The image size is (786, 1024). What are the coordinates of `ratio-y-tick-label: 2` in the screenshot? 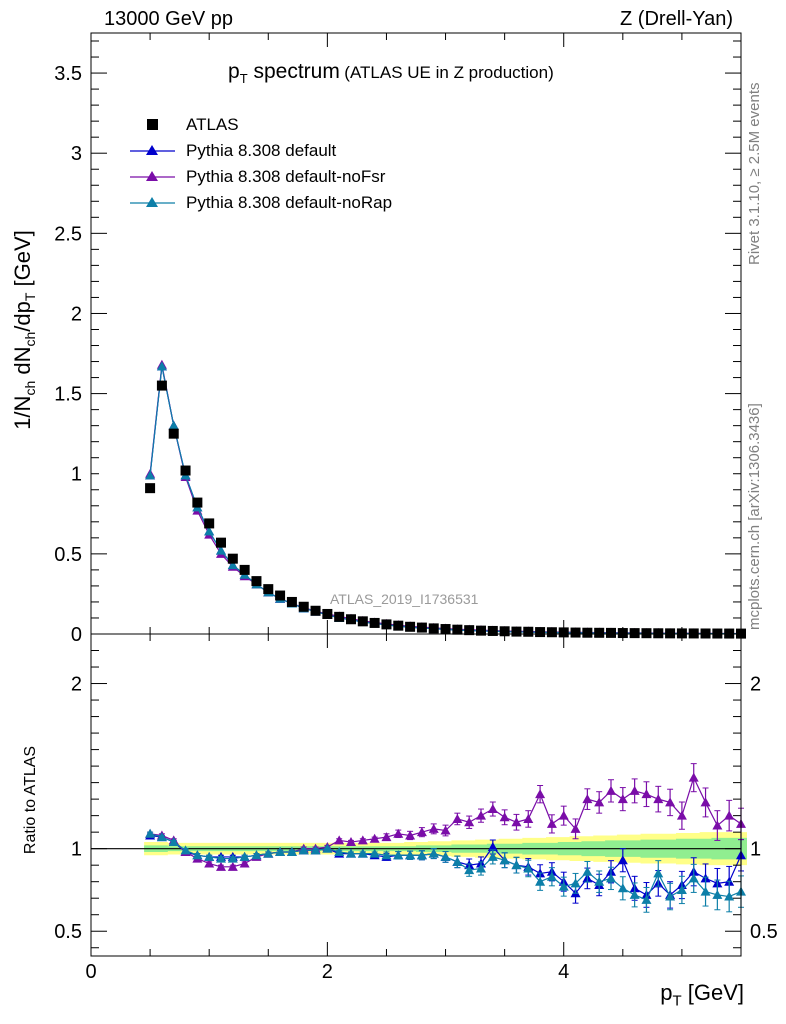 It's located at (76, 685).